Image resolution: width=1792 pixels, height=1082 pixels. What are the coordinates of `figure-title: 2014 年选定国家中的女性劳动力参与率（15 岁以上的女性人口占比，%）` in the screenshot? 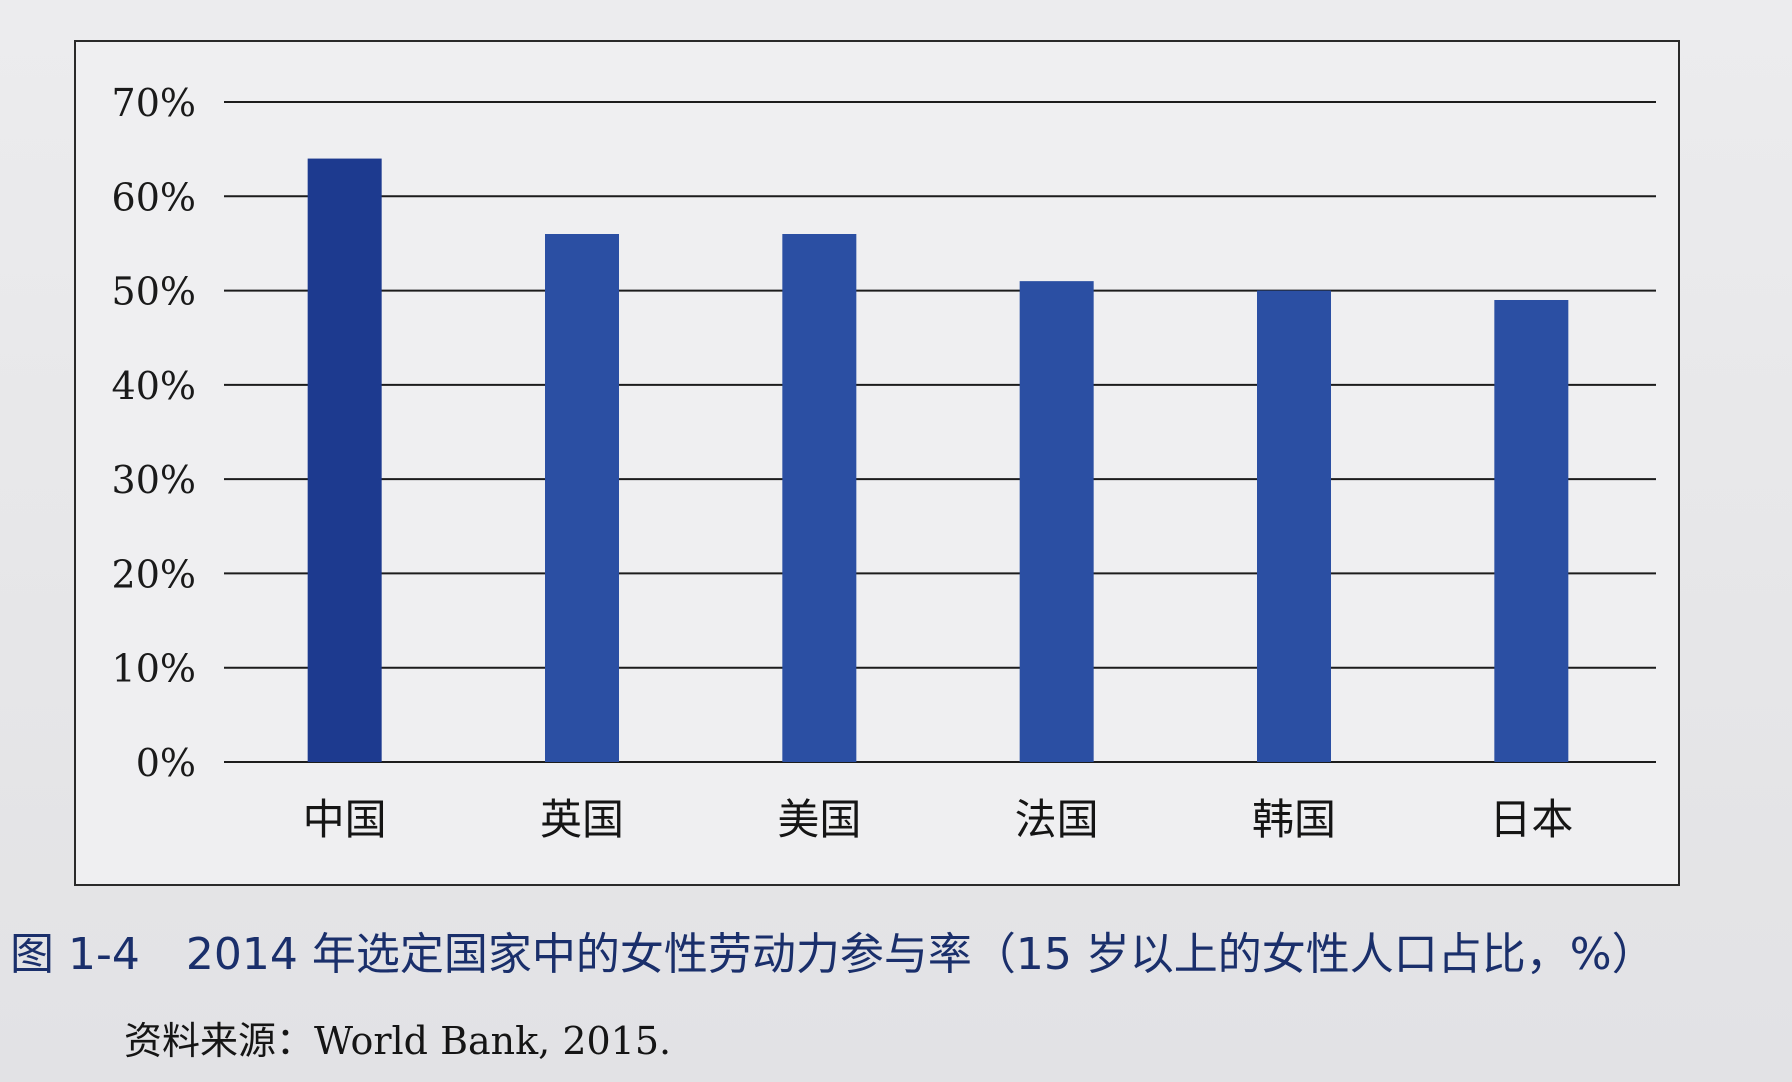 It's located at (920, 954).